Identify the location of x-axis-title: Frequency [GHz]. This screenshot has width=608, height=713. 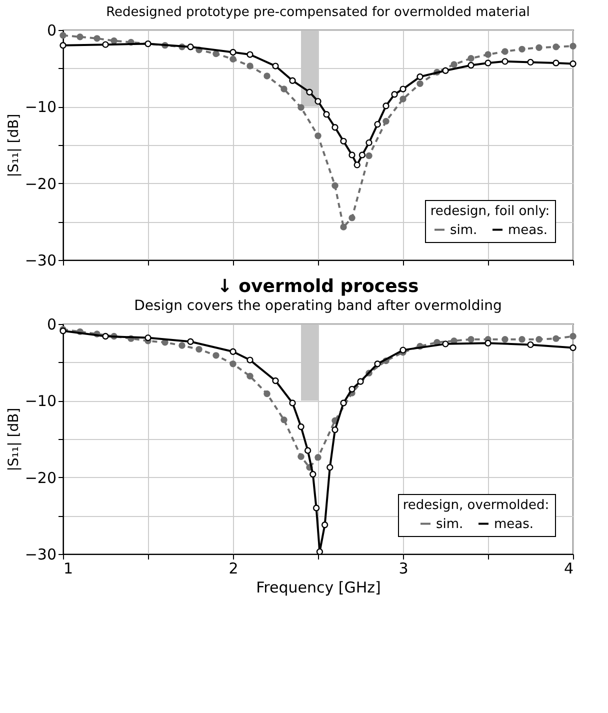
(318, 587).